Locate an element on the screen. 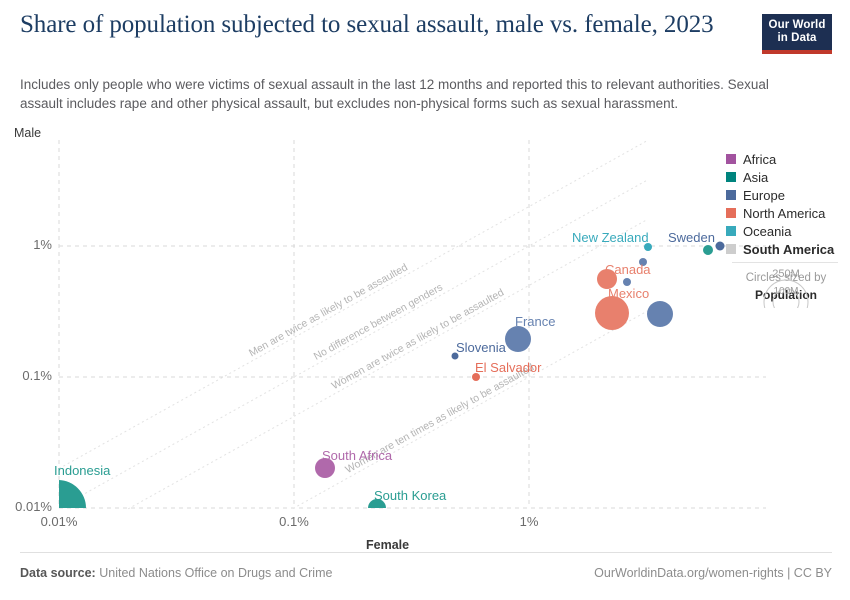 Image resolution: width=850 pixels, height=600 pixels. point-label-mexico: Mexico is located at coordinates (629, 293).